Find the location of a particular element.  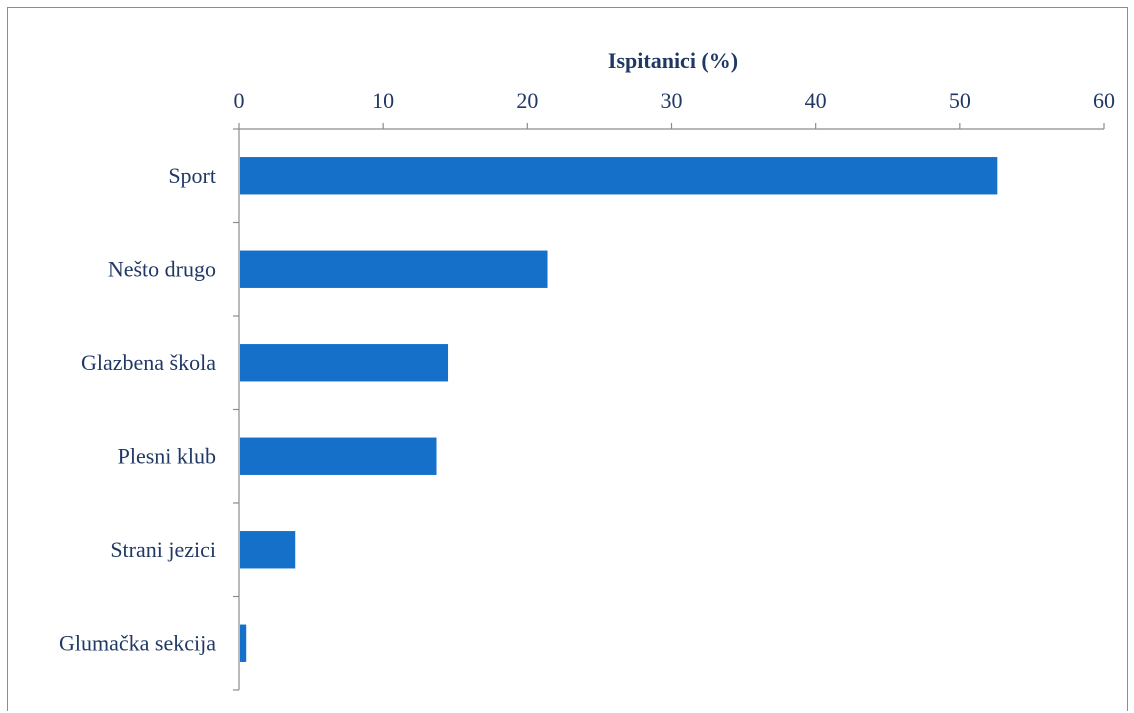

x-axis-title: Ispitanici (%) is located at coordinates (673, 60).